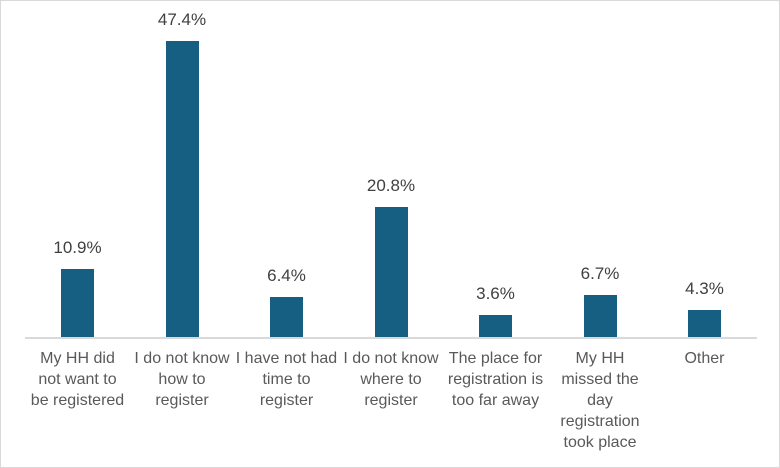 Image resolution: width=780 pixels, height=468 pixels. I want to click on data-label: 6.4%, so click(286, 276).